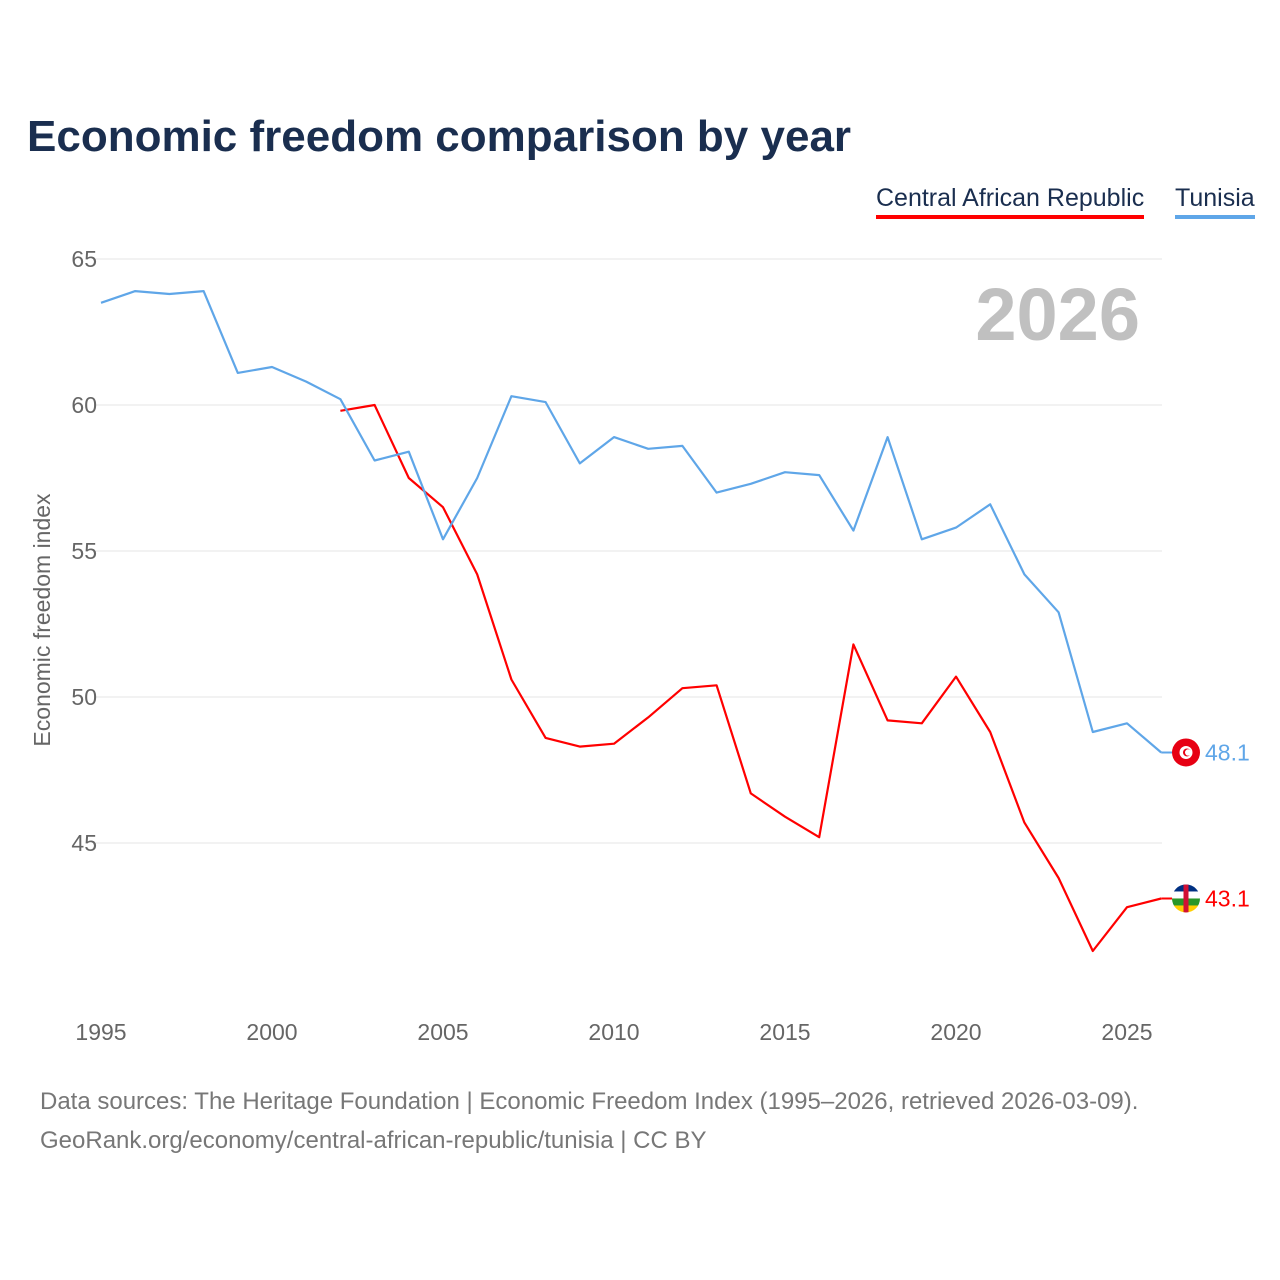  Describe the element at coordinates (84, 697) in the screenshot. I see `y-tick-label: 50` at that location.